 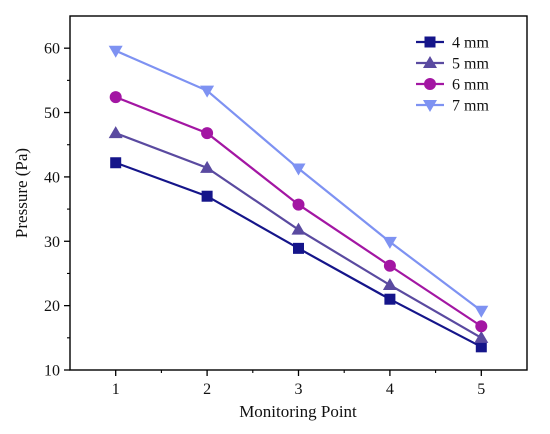 What do you see at coordinates (57, 210) in the screenshot?
I see `y-axis: 10 20 30 40 50 60` at bounding box center [57, 210].